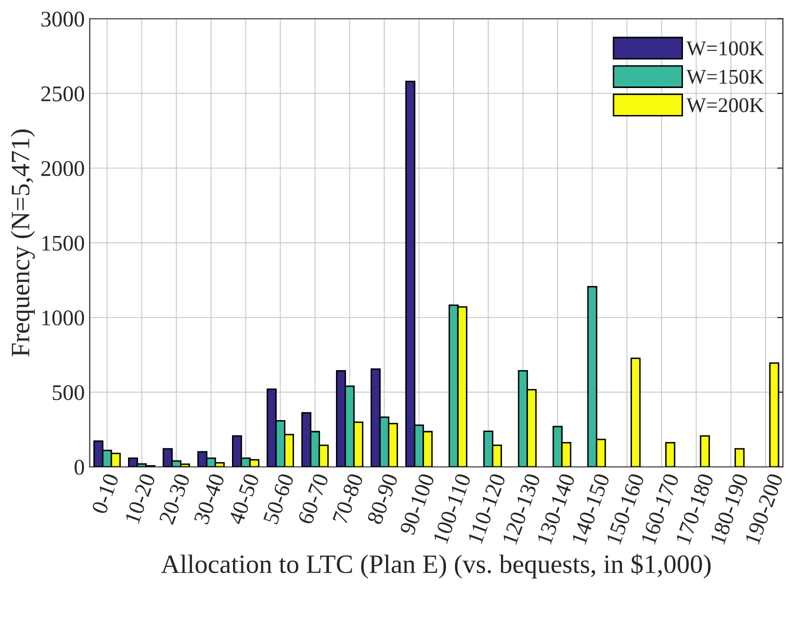  Describe the element at coordinates (725, 48) in the screenshot. I see `legend-label: W=100K` at that location.